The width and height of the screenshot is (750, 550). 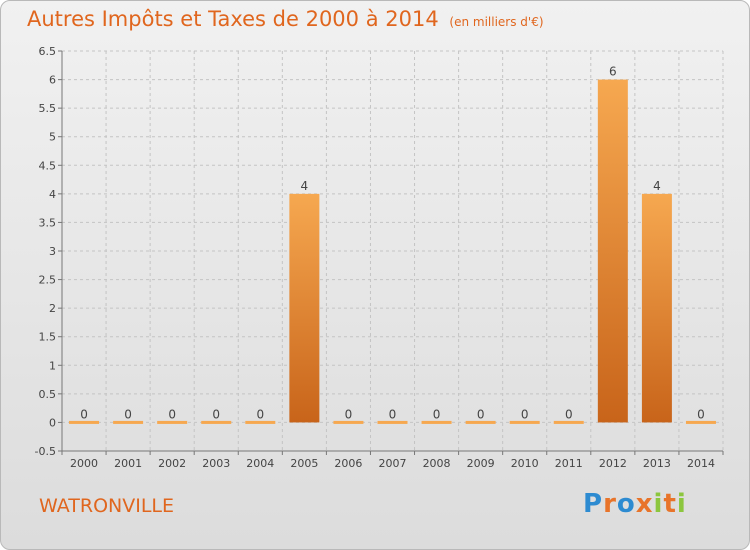 What do you see at coordinates (48, 108) in the screenshot?
I see `y-tick-label: 5.5` at bounding box center [48, 108].